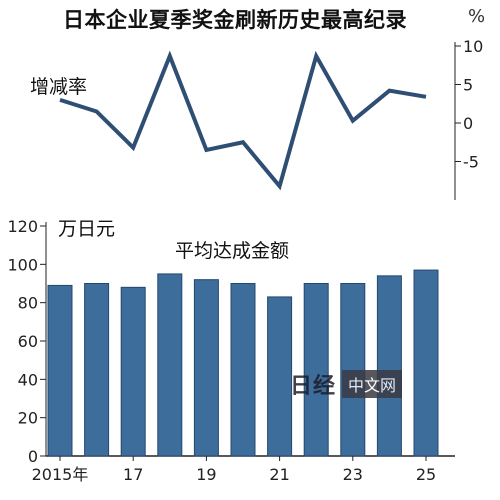 Image resolution: width=500 pixels, height=500 pixels. What do you see at coordinates (28, 418) in the screenshot?
I see `bar-y-tick-label: 20` at bounding box center [28, 418].